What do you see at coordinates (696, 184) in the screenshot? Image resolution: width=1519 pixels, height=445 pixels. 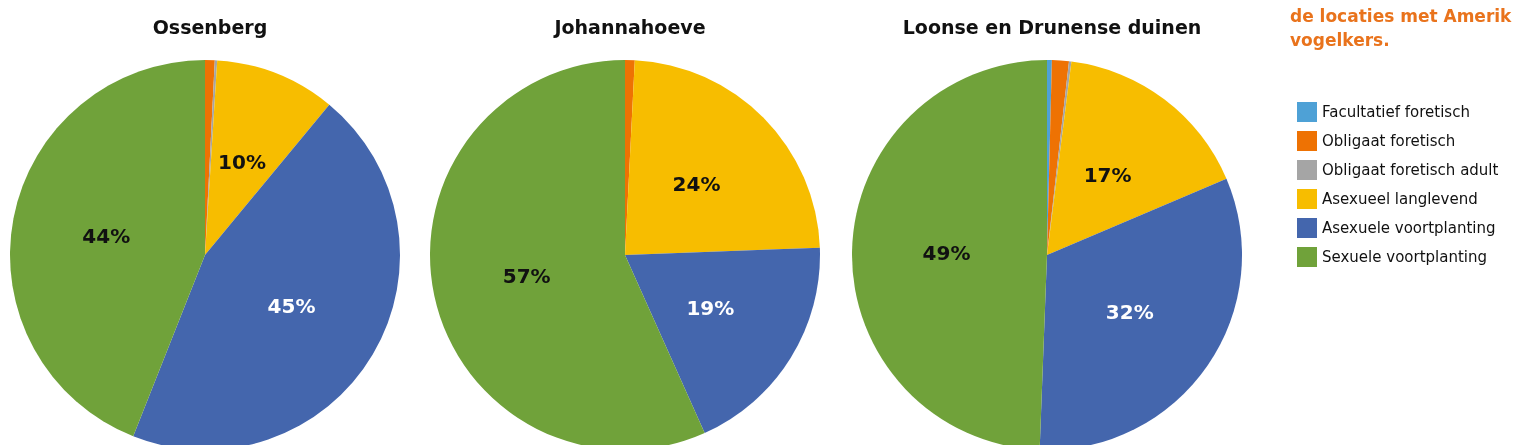 I see `data-label: 24%` at bounding box center [696, 184].